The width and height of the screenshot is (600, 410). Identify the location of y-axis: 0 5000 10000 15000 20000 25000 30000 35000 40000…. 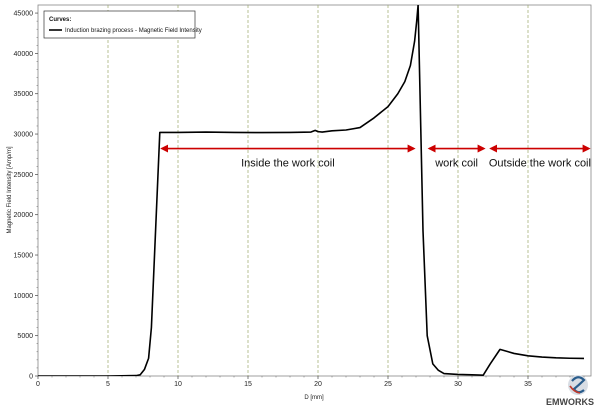
(26, 196).